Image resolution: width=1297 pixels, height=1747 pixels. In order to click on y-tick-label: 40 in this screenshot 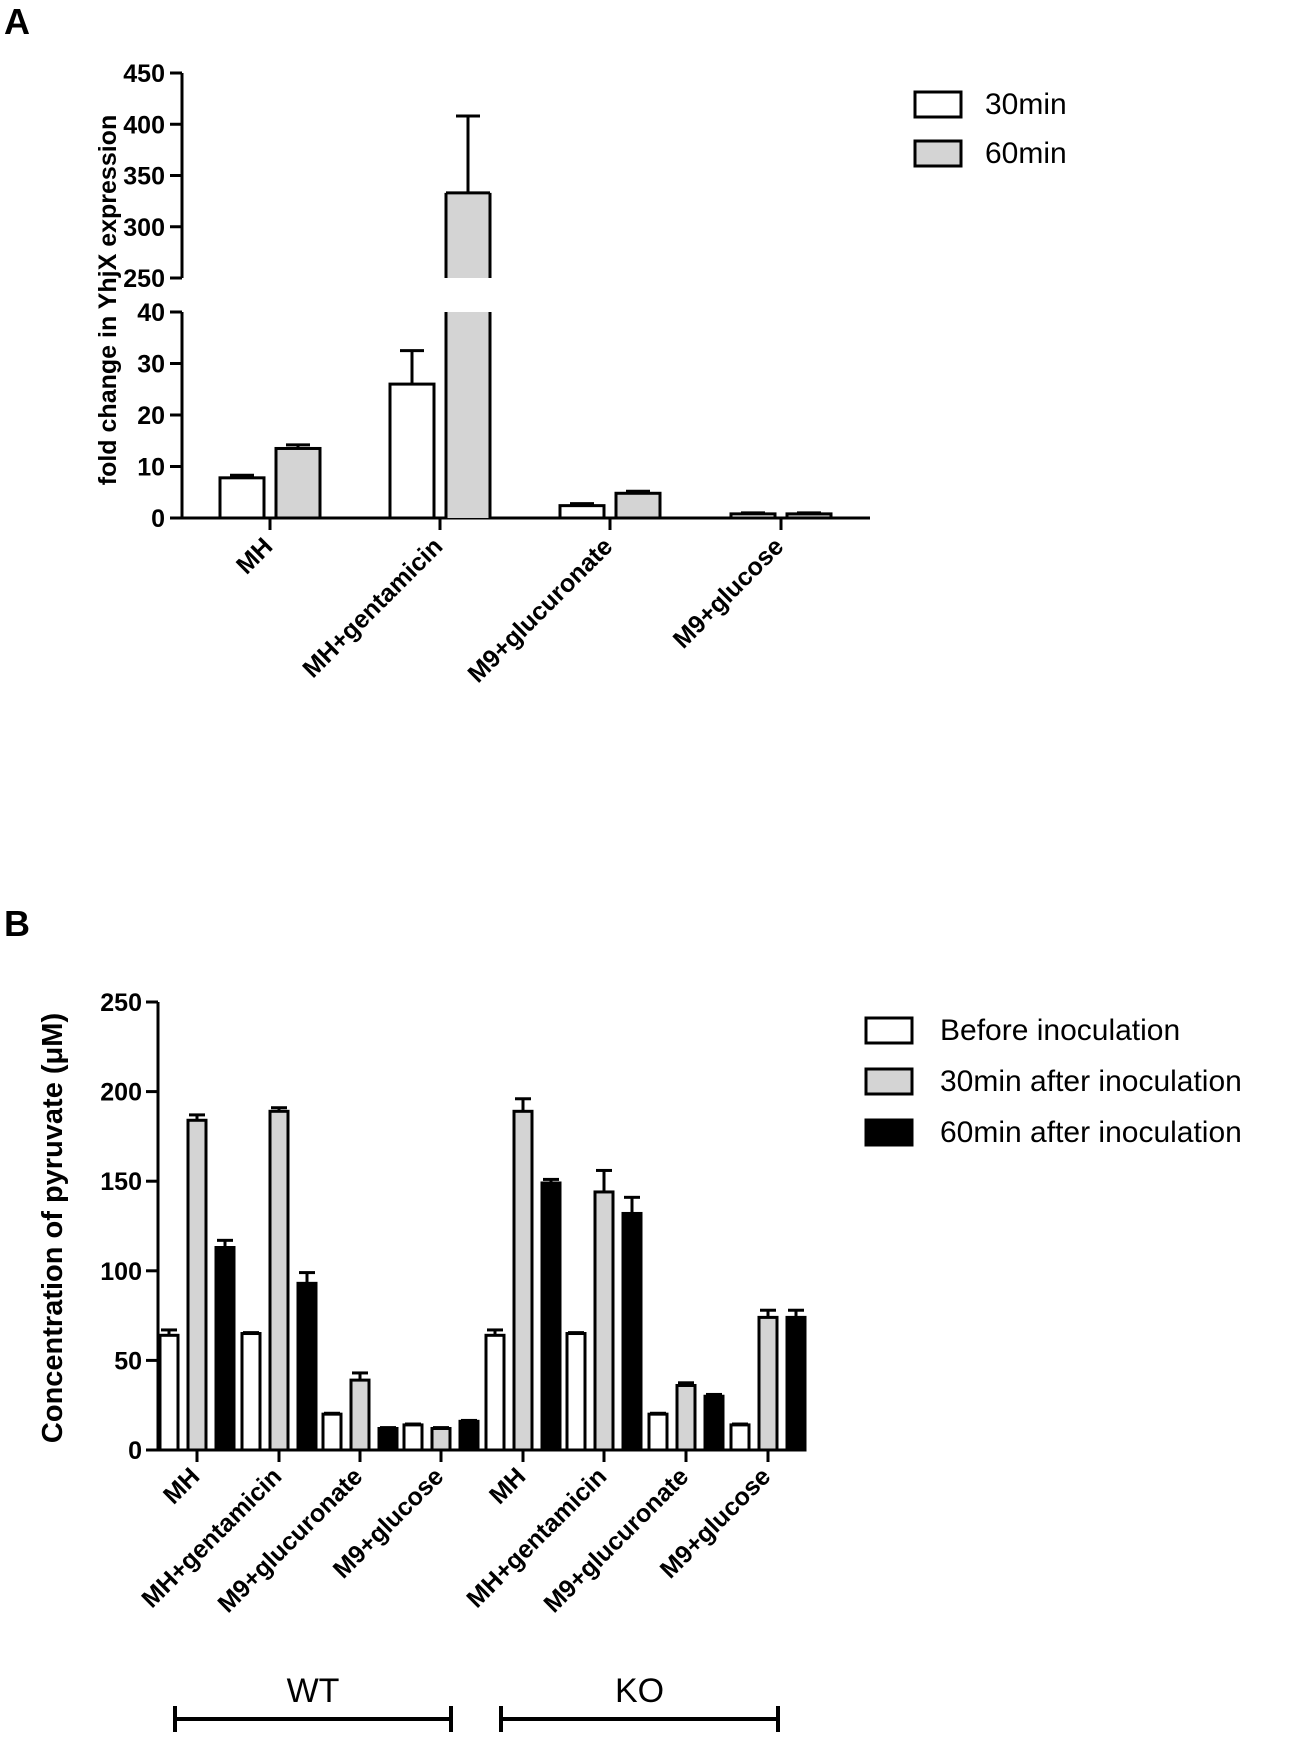, I will do `click(151, 313)`.